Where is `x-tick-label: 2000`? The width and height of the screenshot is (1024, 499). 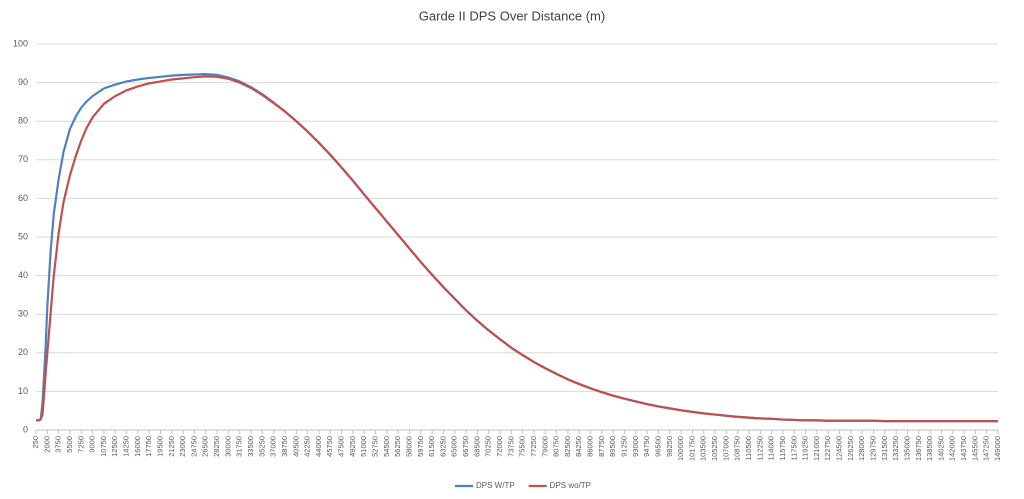
x-tick-label: 2000 is located at coordinates (46, 444).